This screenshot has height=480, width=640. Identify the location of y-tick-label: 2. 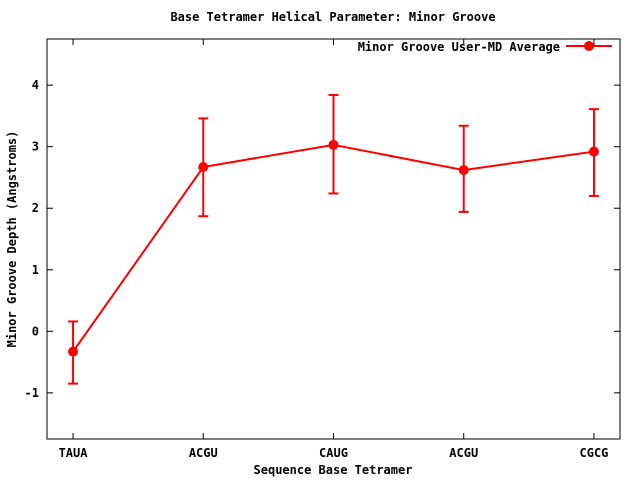
(35, 208).